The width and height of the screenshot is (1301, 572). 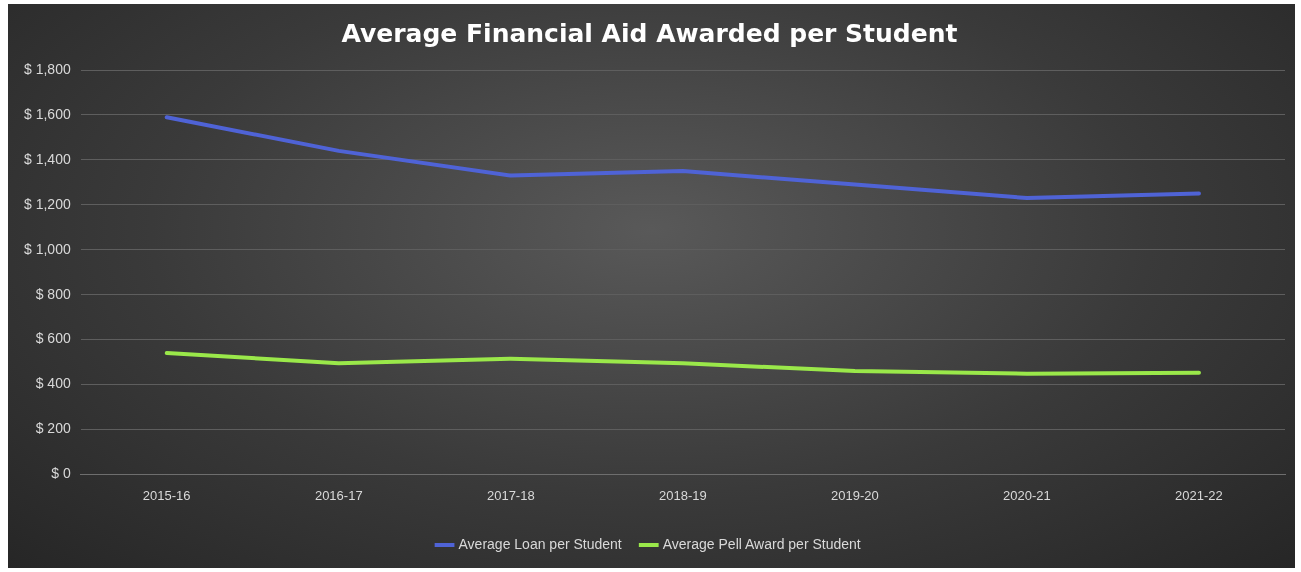 What do you see at coordinates (855, 495) in the screenshot?
I see `x-tick-label: 2019-20` at bounding box center [855, 495].